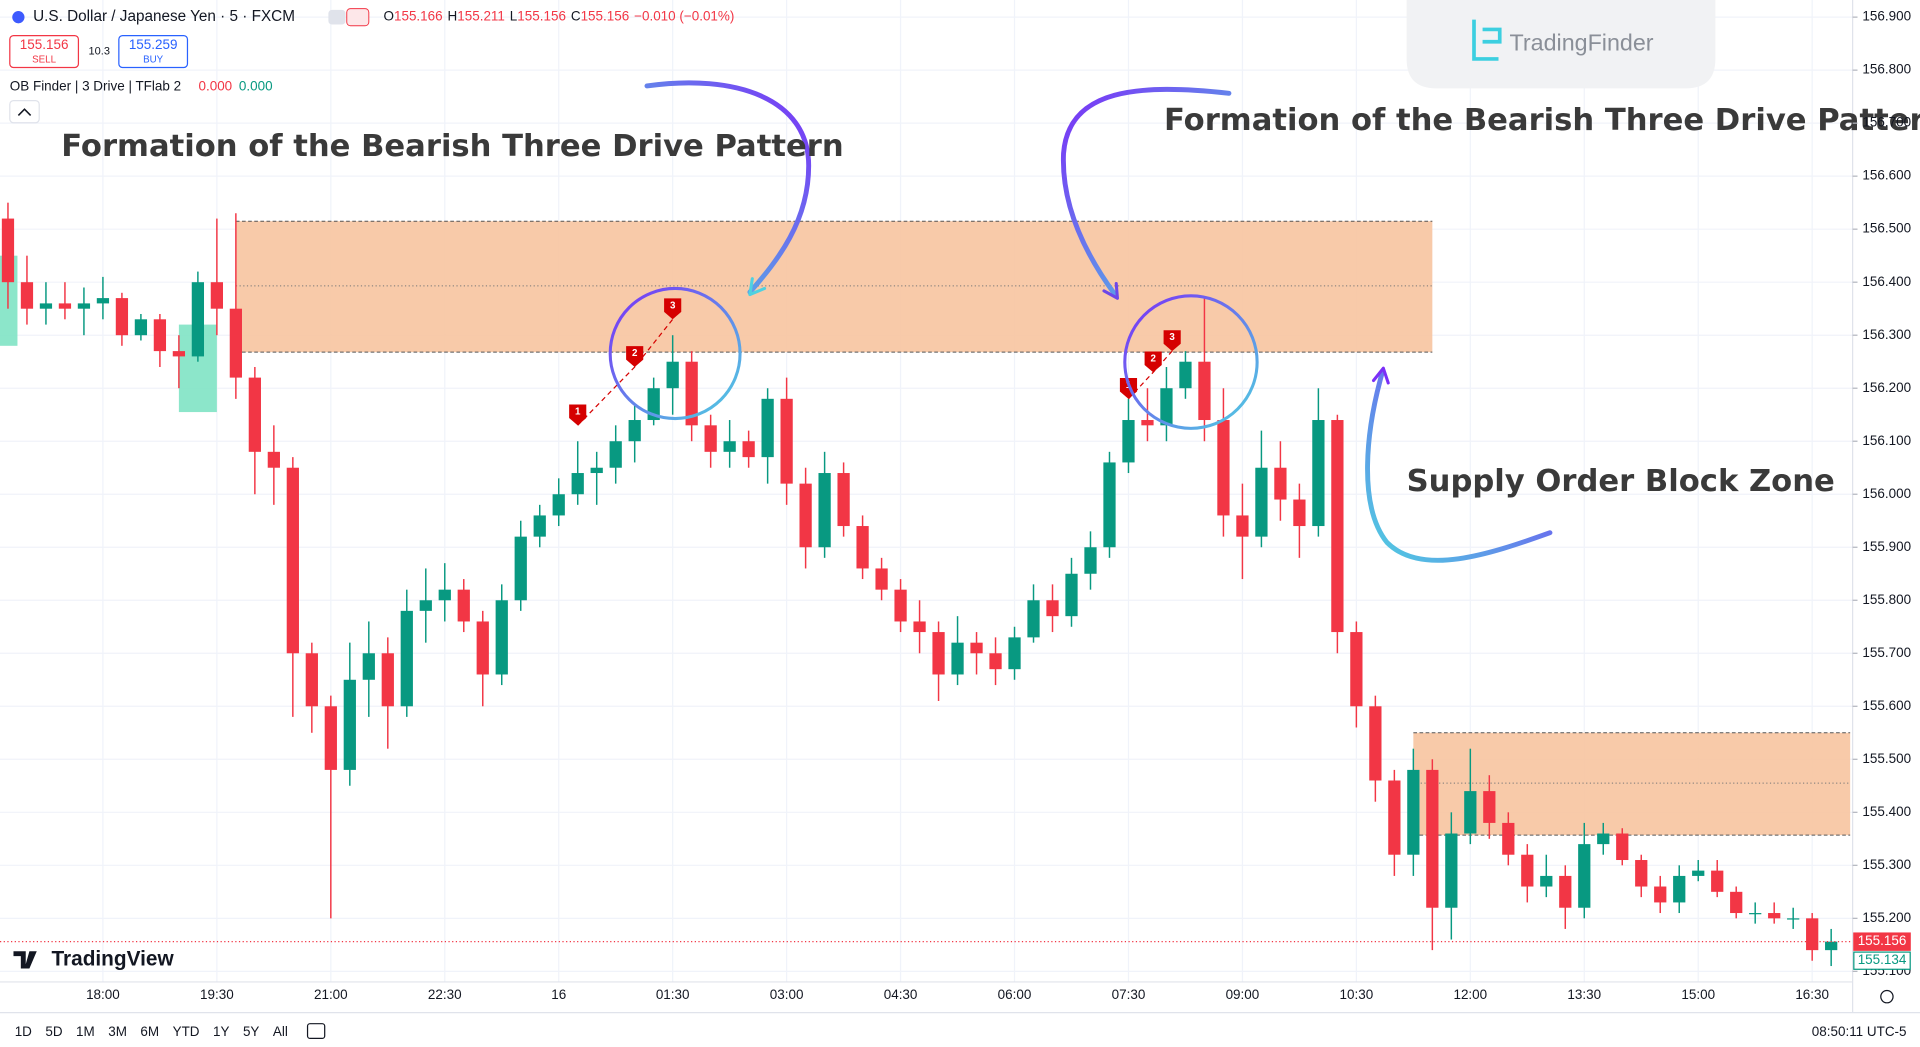  Describe the element at coordinates (481, 16) in the screenshot. I see `ohlc-value: 155.211` at that location.